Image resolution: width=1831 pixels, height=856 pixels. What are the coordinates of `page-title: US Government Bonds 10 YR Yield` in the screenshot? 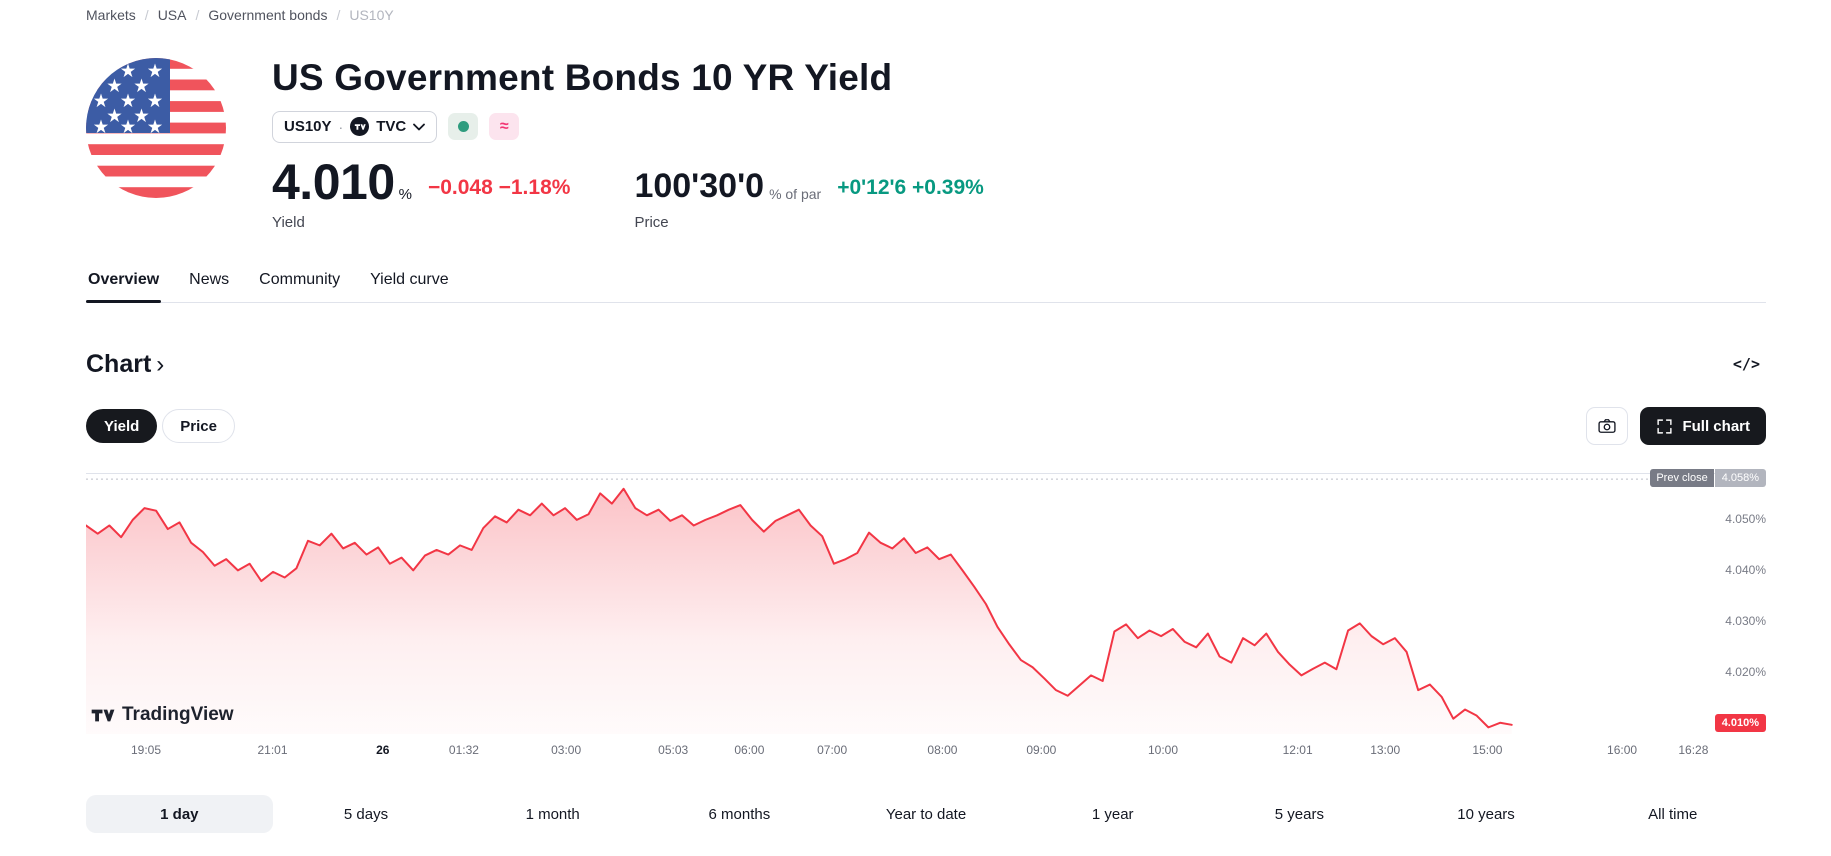 It's located at (582, 77).